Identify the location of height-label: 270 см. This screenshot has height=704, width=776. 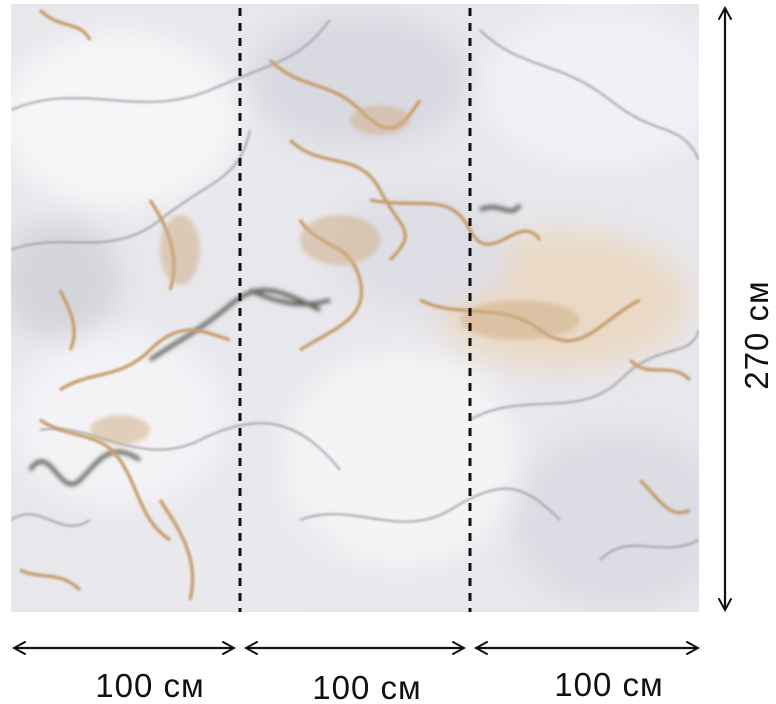
(756, 334).